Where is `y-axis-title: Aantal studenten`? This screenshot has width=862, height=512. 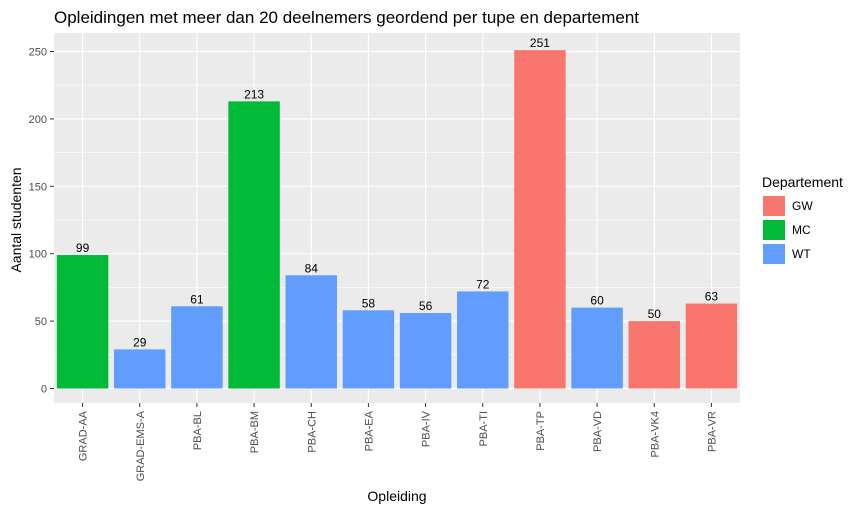
y-axis-title: Aantal studenten is located at coordinates (16, 219).